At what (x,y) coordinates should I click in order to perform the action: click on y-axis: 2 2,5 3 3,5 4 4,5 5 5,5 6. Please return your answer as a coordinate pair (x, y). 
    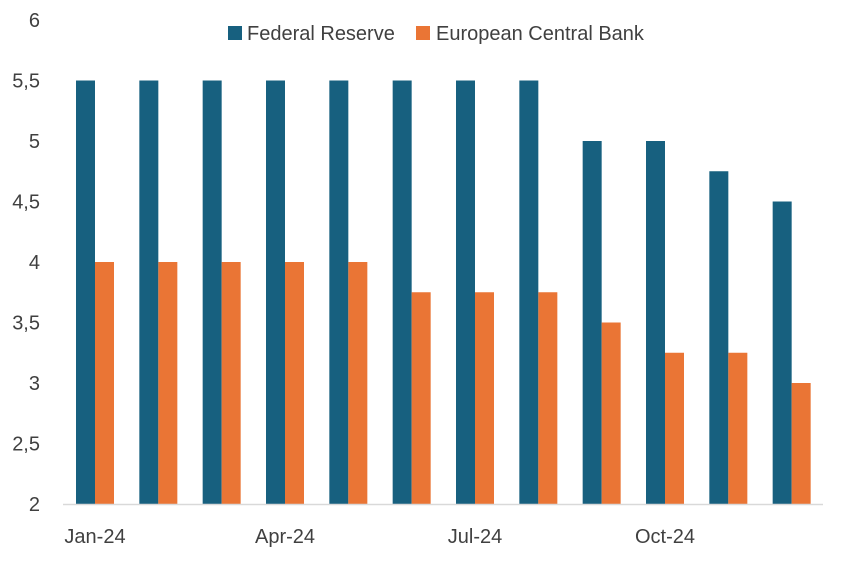
    Looking at the image, I should click on (26, 263).